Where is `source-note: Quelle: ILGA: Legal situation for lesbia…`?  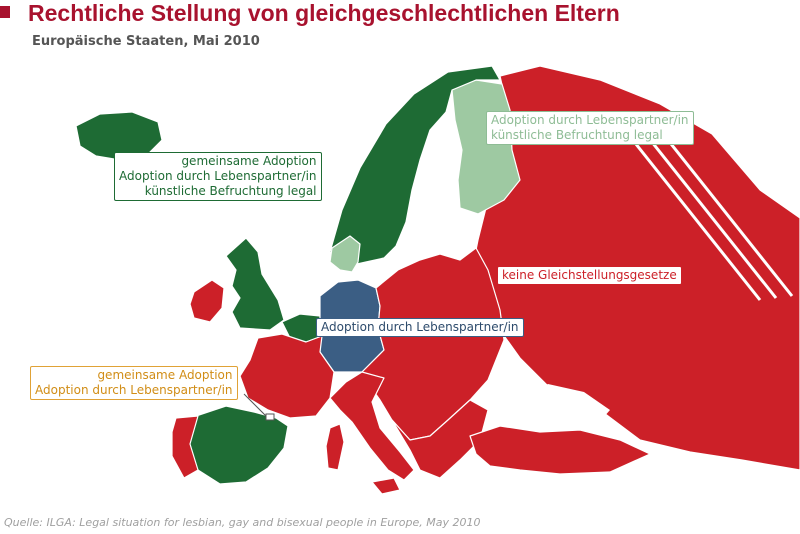
source-note: Quelle: ILGA: Legal situation for lesbia… is located at coordinates (242, 522).